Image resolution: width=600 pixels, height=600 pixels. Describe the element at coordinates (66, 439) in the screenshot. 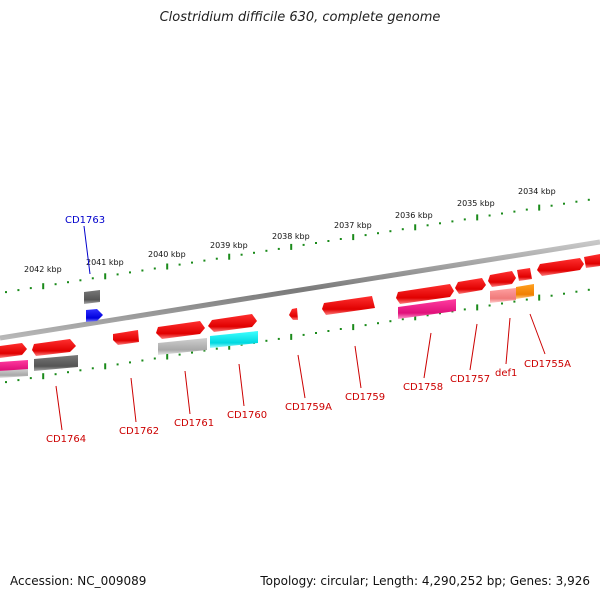

I see `gene-label-cd1764: CD1764` at that location.